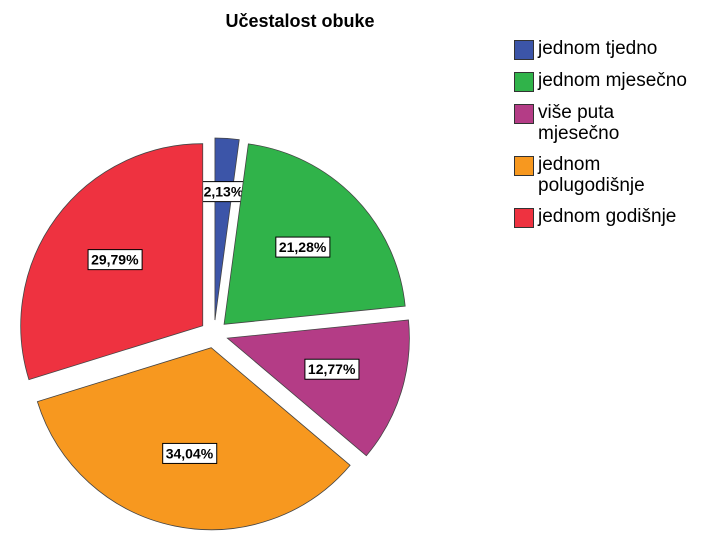 Image resolution: width=702 pixels, height=538 pixels. I want to click on legend-item: jednom mjesečno, so click(607, 81).